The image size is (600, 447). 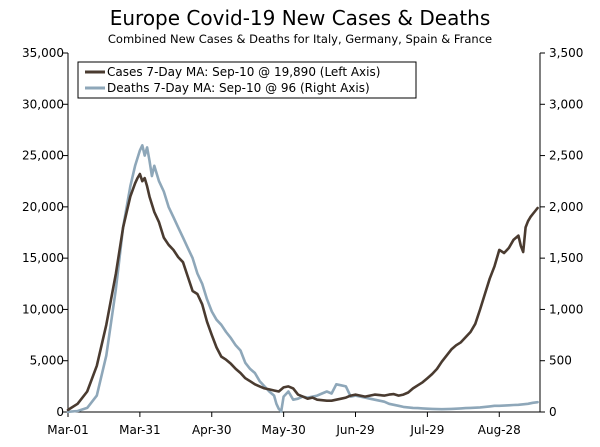 What do you see at coordinates (139, 430) in the screenshot?
I see `x-tick-label: Mar-31` at bounding box center [139, 430].